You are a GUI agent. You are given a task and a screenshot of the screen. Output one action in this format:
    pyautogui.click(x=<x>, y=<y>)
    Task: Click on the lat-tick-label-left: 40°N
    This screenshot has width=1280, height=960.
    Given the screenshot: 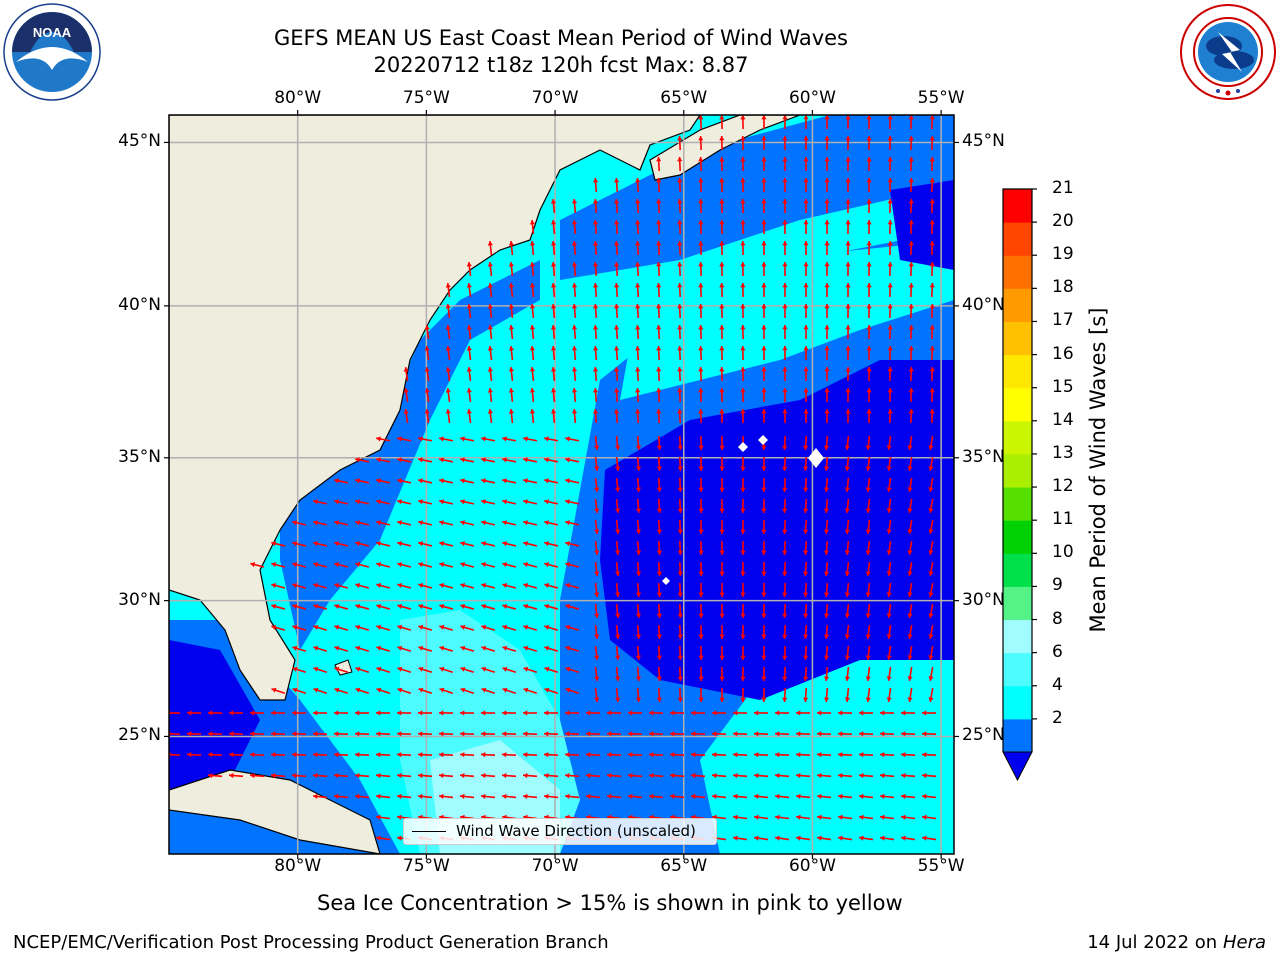 What is the action you would take?
    pyautogui.click(x=139, y=304)
    